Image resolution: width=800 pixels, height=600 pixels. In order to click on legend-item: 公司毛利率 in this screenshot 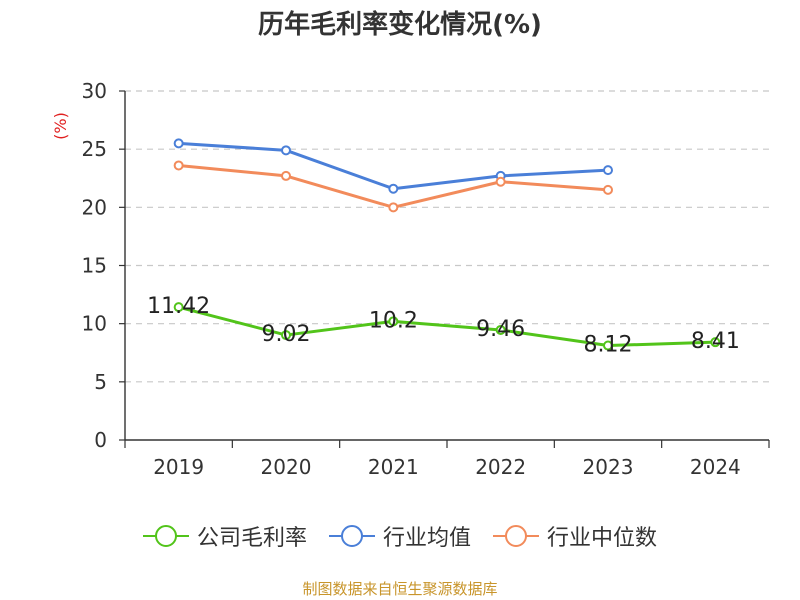, I will do `click(224, 536)`.